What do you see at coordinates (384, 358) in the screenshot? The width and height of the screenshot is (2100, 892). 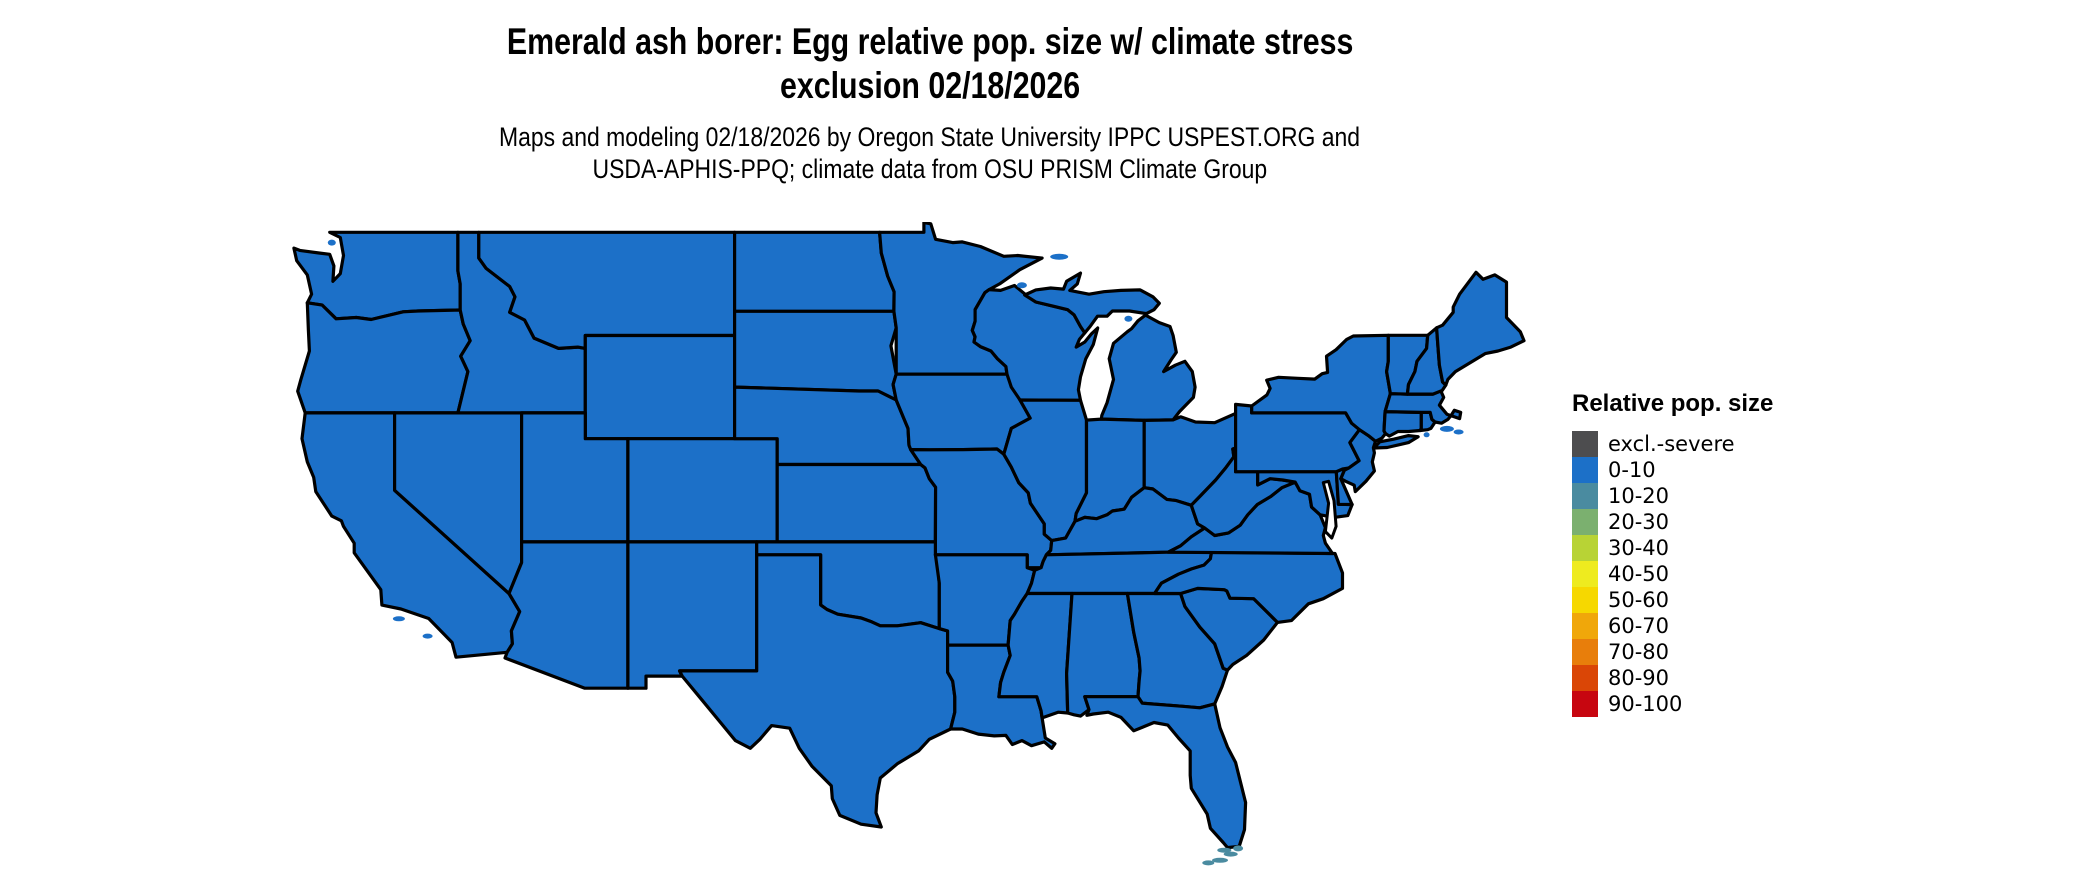 I see `state-oregon` at bounding box center [384, 358].